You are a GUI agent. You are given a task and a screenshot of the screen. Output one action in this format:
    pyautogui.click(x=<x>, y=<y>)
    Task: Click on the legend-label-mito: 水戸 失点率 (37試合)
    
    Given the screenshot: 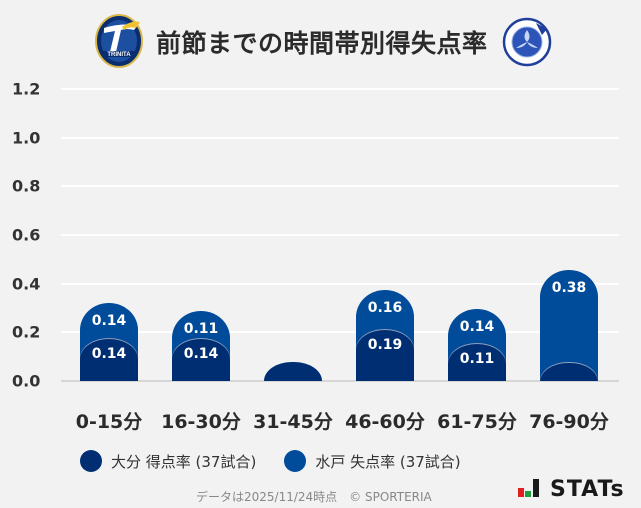 What is the action you would take?
    pyautogui.click(x=388, y=461)
    